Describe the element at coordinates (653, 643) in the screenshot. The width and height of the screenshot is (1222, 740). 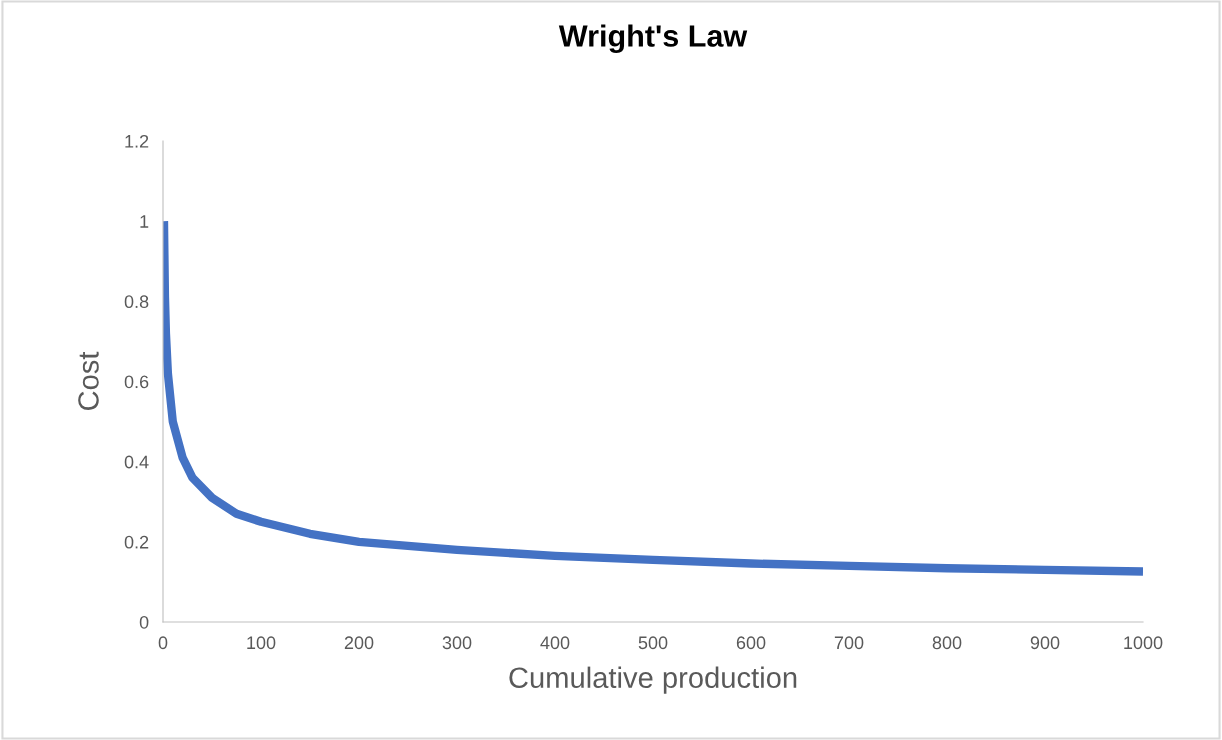
I see `x-tick-label: 500` at that location.